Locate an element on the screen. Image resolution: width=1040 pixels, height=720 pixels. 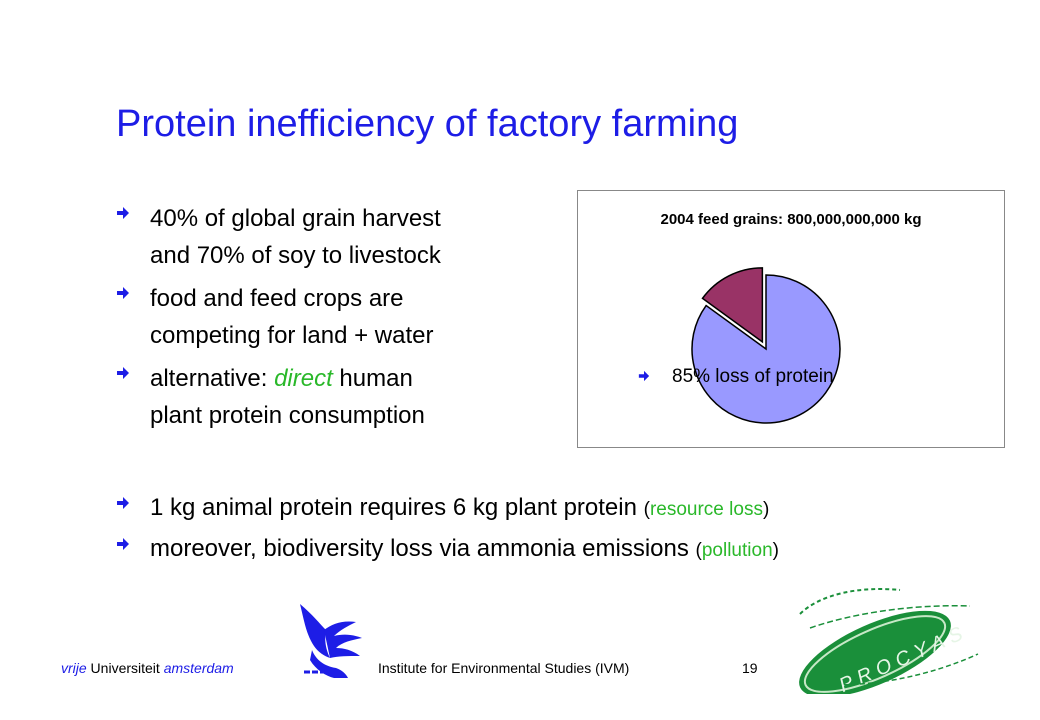
pie-slice-minor is located at coordinates (732, 305).